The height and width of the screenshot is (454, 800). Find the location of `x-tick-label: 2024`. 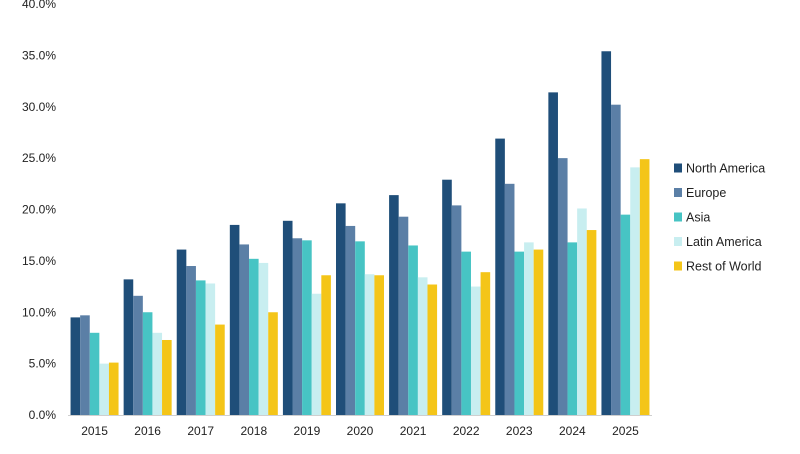

x-tick-label: 2024 is located at coordinates (572, 431).